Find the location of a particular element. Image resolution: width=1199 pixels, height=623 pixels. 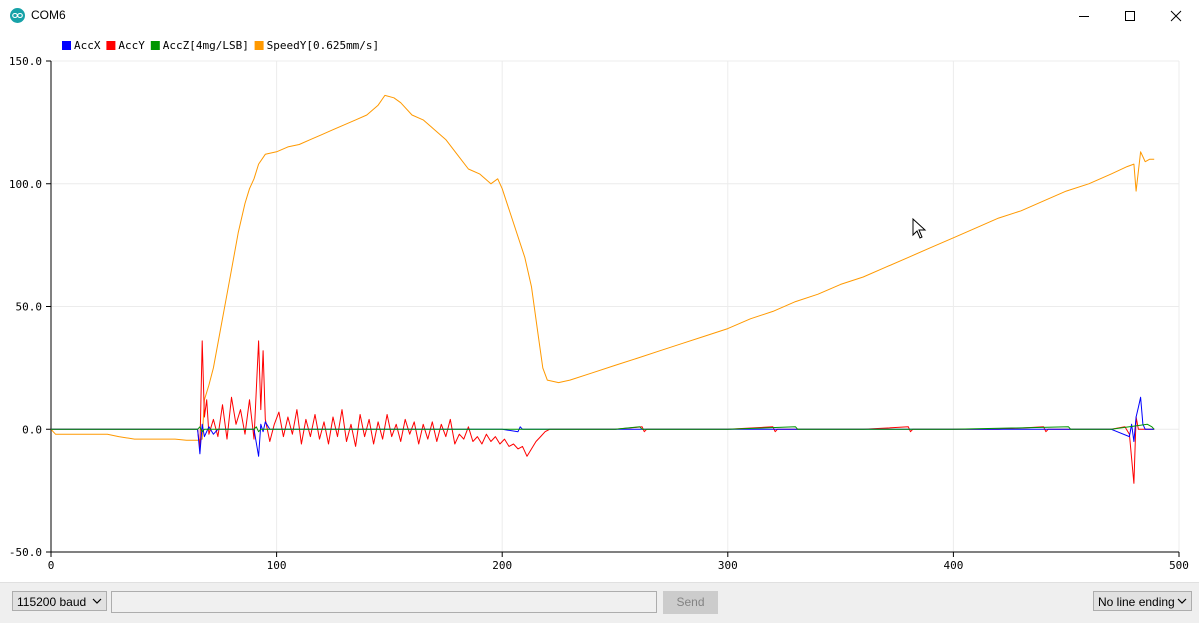

baud-rate-value: 115200 baud is located at coordinates (52, 602).